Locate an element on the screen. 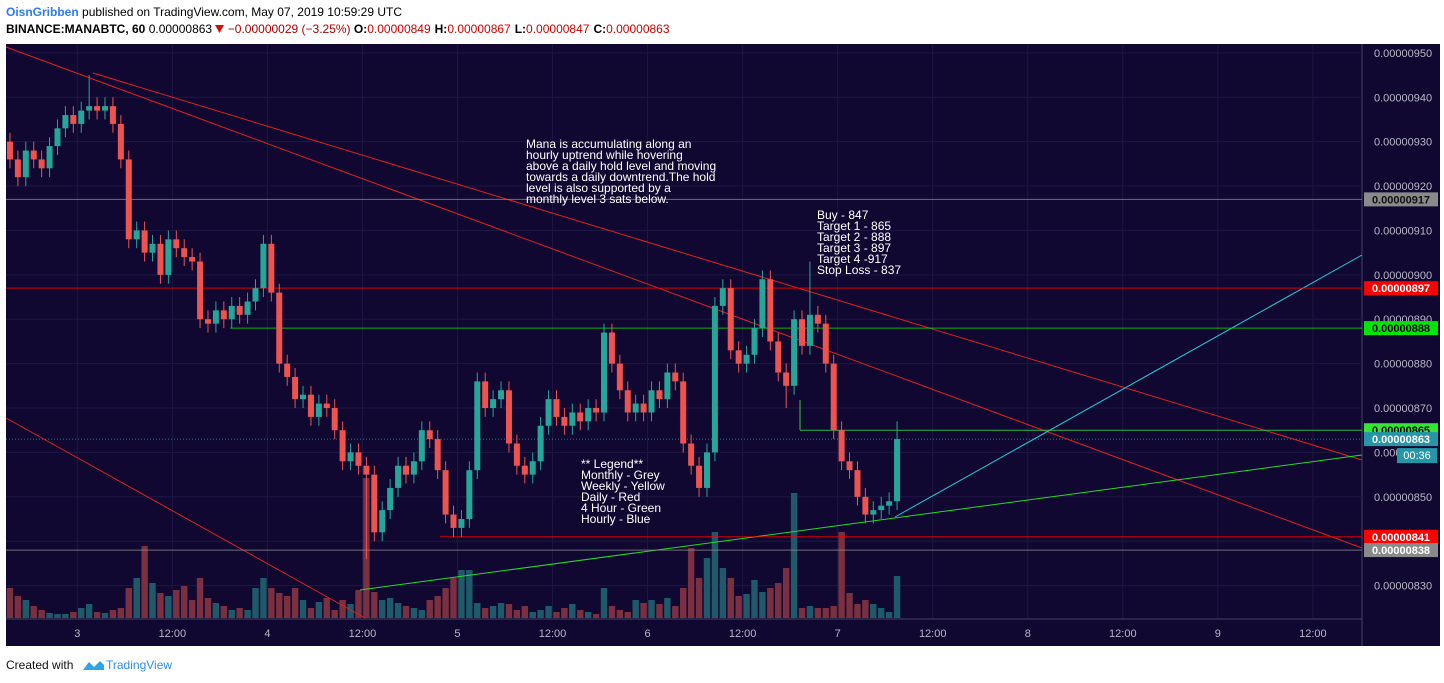 This screenshot has height=683, width=1444. note-line: Stop Loss - 837 is located at coordinates (859, 270).